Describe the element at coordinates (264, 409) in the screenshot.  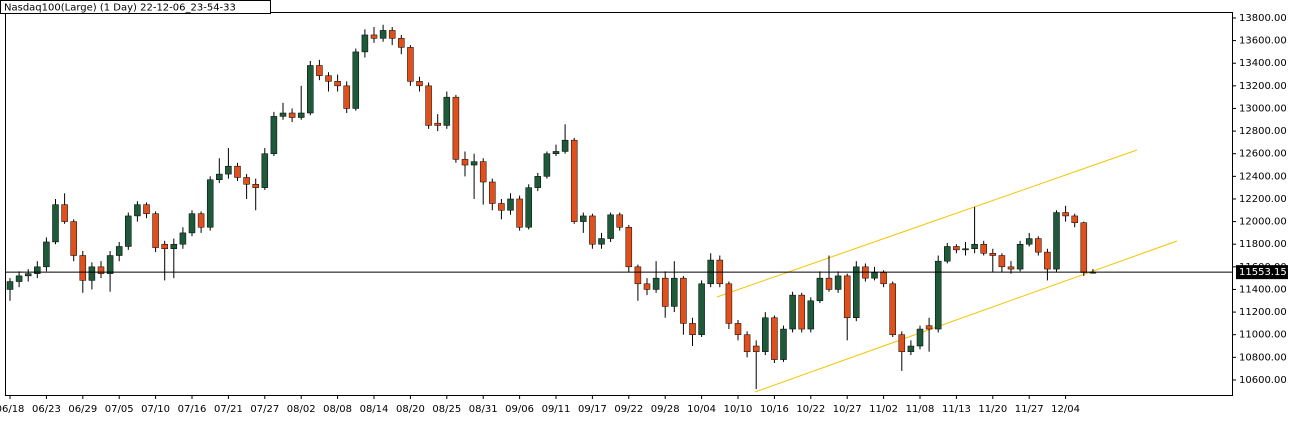
I see `x-tick-label: 07/27` at that location.